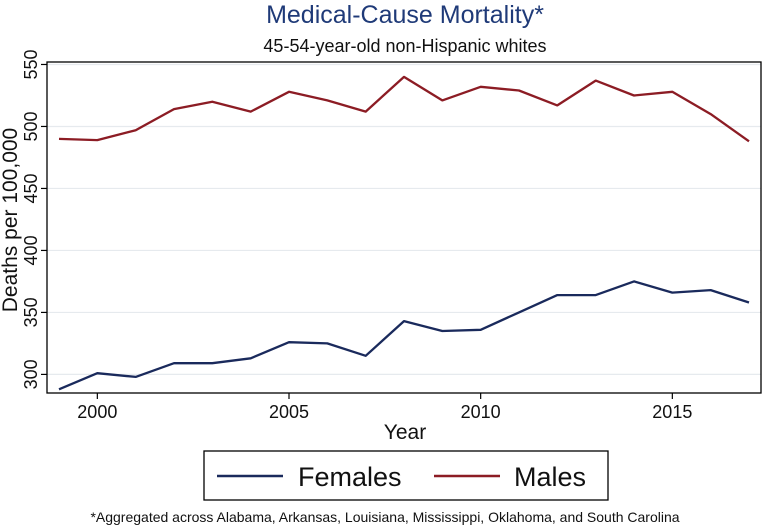  I want to click on y-tick-label: 350, so click(31, 312).